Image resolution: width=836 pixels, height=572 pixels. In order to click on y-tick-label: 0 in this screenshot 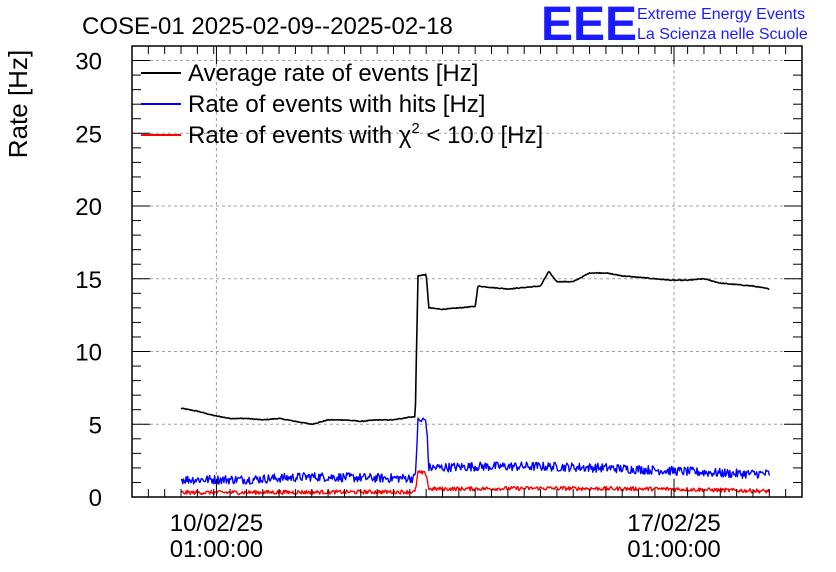, I will do `click(95, 498)`.